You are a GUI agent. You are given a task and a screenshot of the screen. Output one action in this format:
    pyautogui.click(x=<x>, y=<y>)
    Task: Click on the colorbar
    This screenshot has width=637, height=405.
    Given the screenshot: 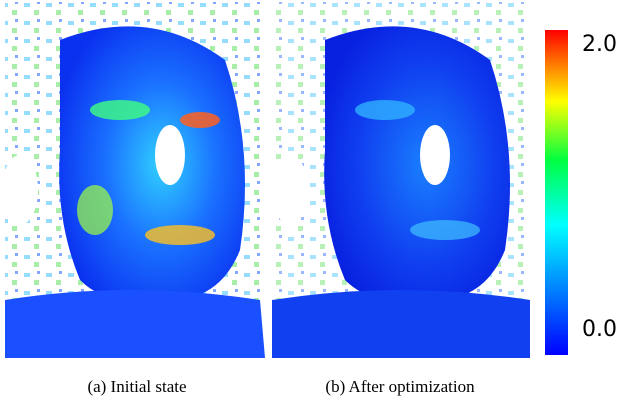 What is the action you would take?
    pyautogui.click(x=556, y=192)
    